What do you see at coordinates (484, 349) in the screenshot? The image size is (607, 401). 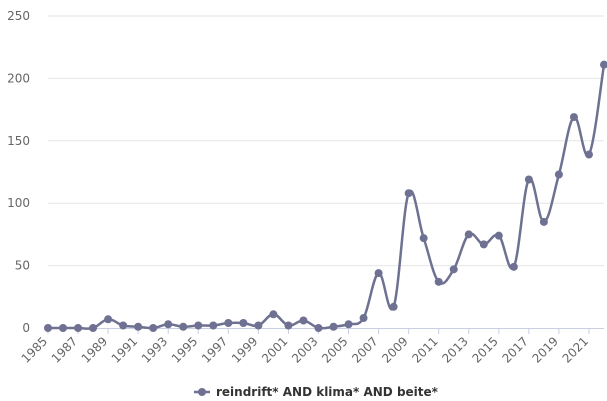 I see `x-tick-label: 2015` at bounding box center [484, 349].